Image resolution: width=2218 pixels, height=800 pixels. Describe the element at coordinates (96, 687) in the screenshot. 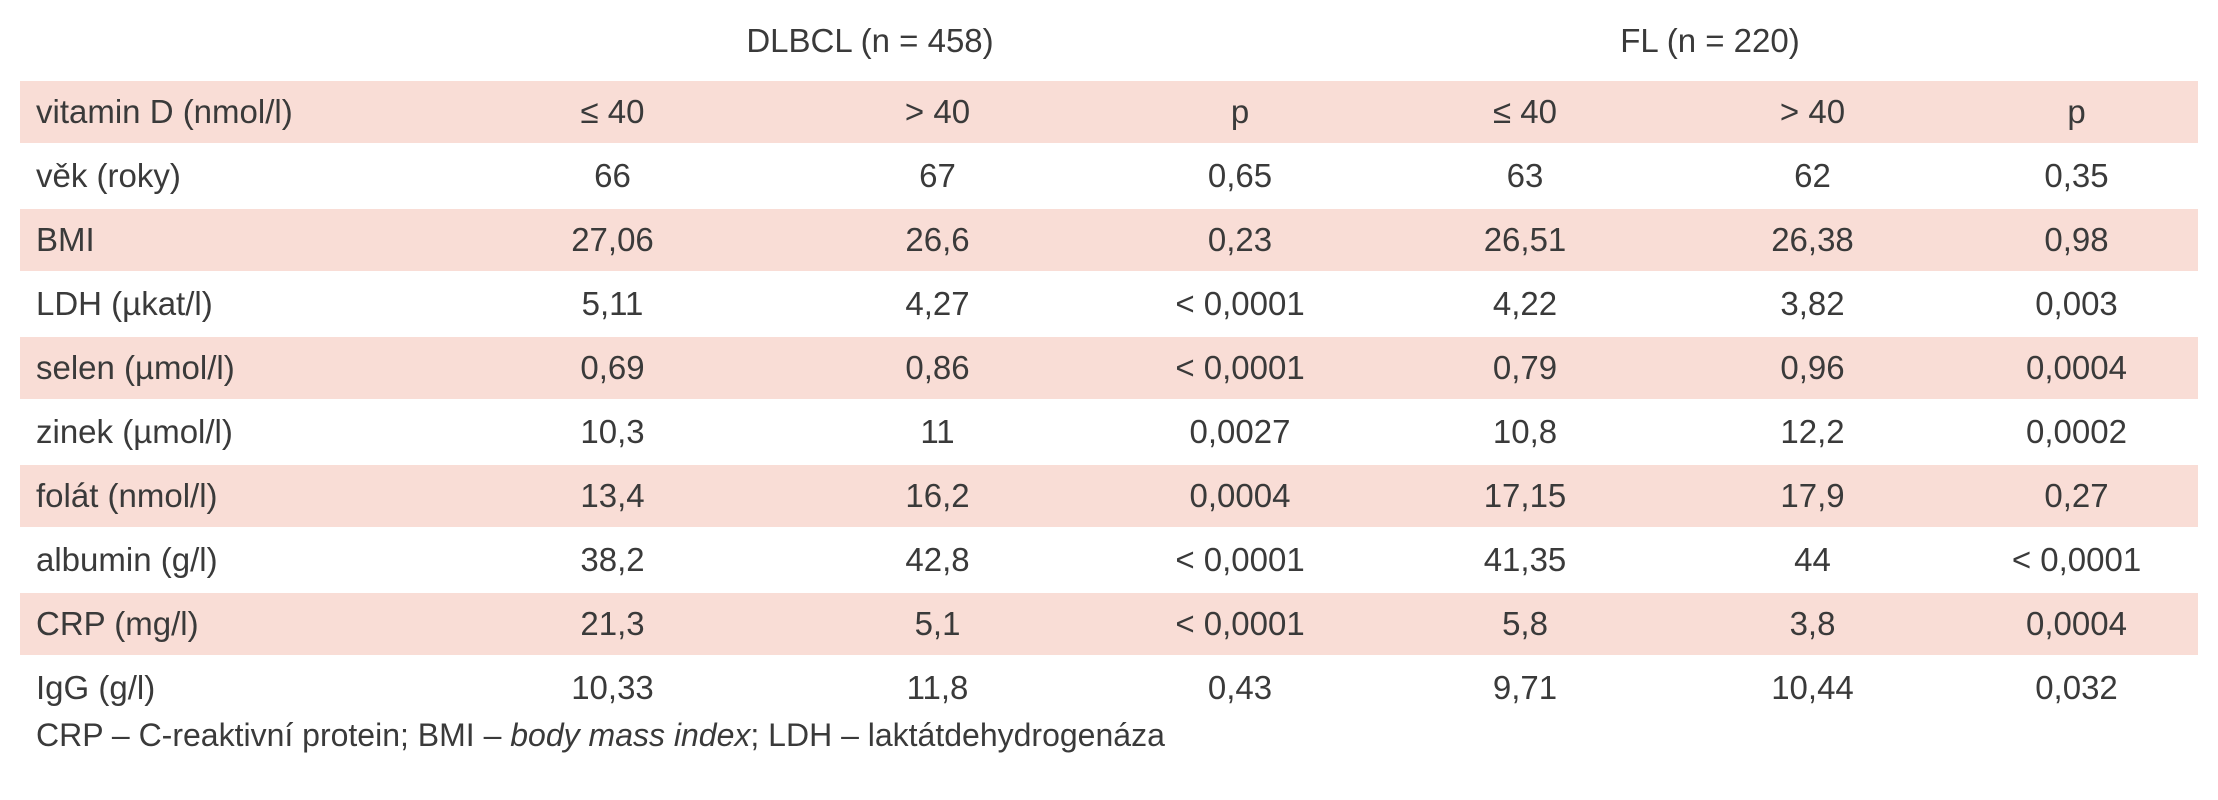

I see `row-label: IgG (g/l)` at that location.